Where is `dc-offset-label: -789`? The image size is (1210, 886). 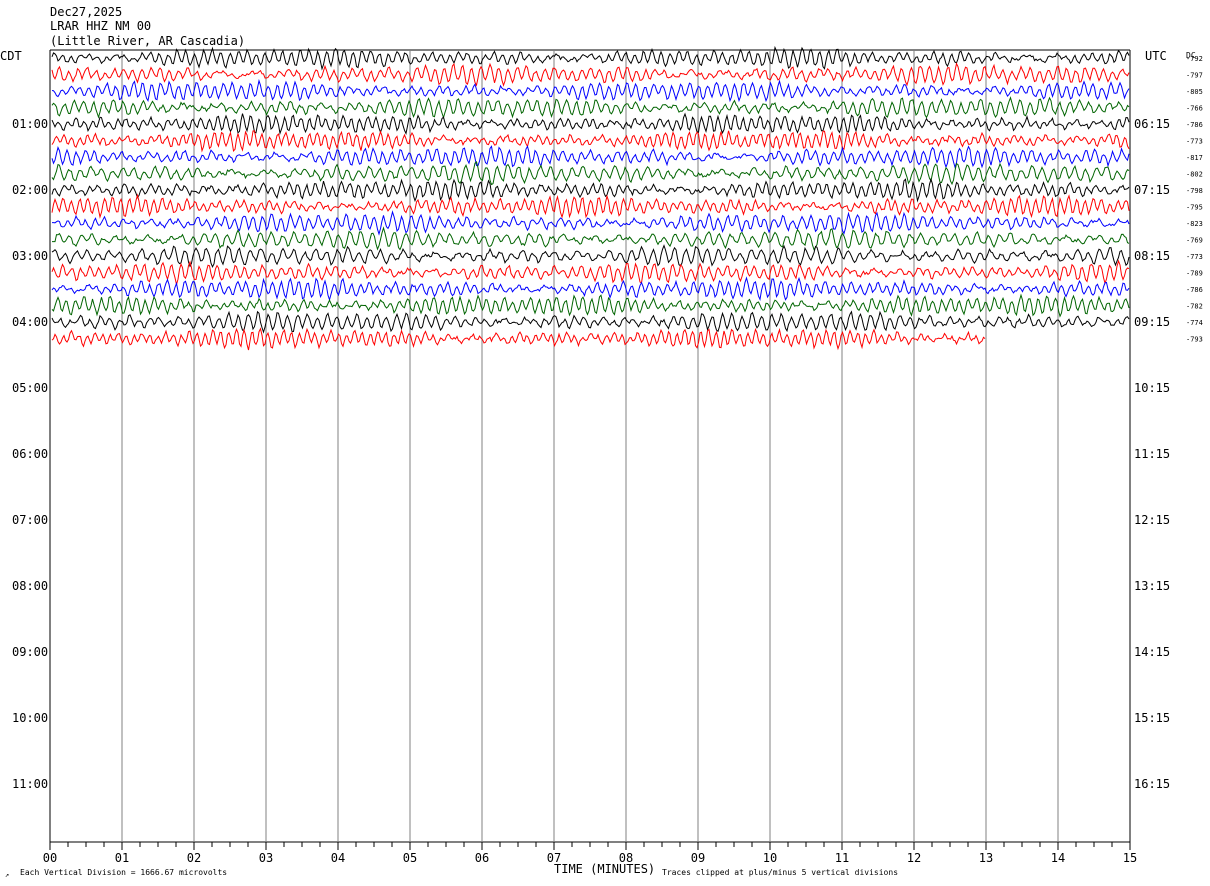 dc-offset-label: -789 is located at coordinates (1194, 274).